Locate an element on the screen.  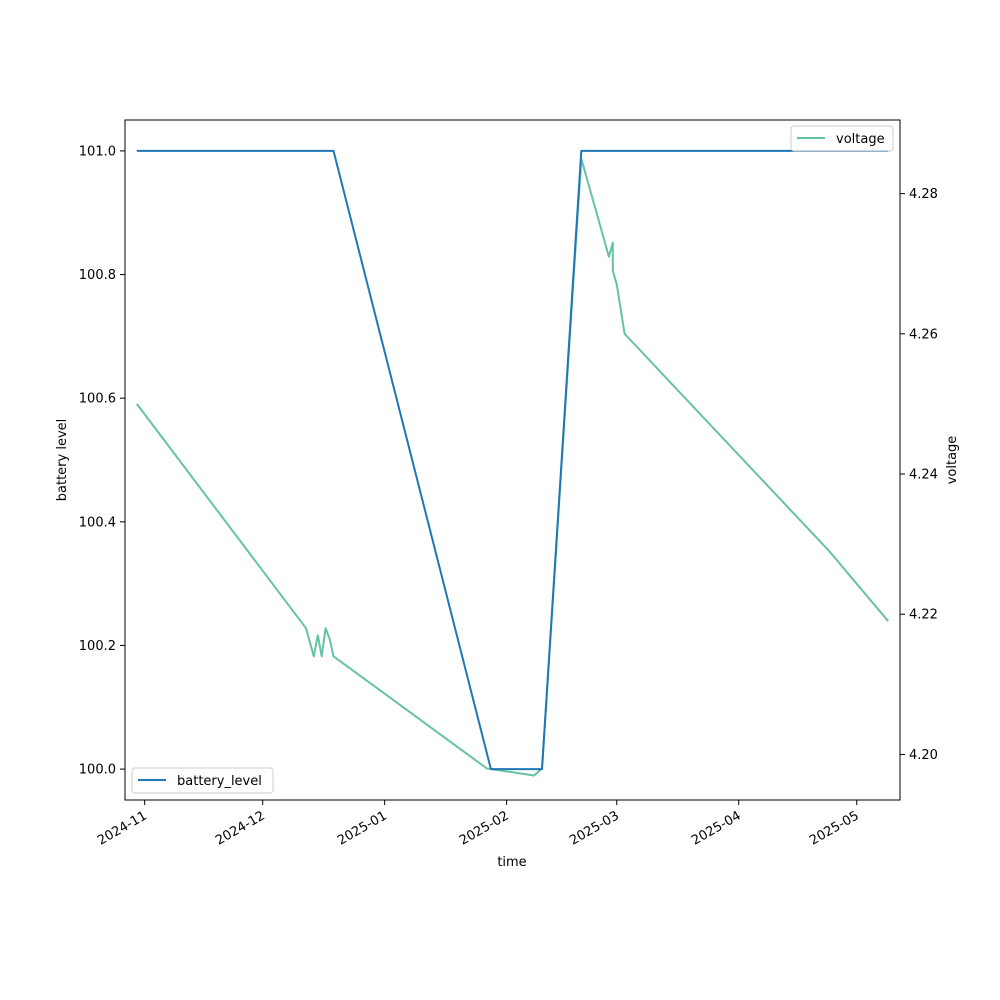
legend-voltage: voltage is located at coordinates (842, 138).